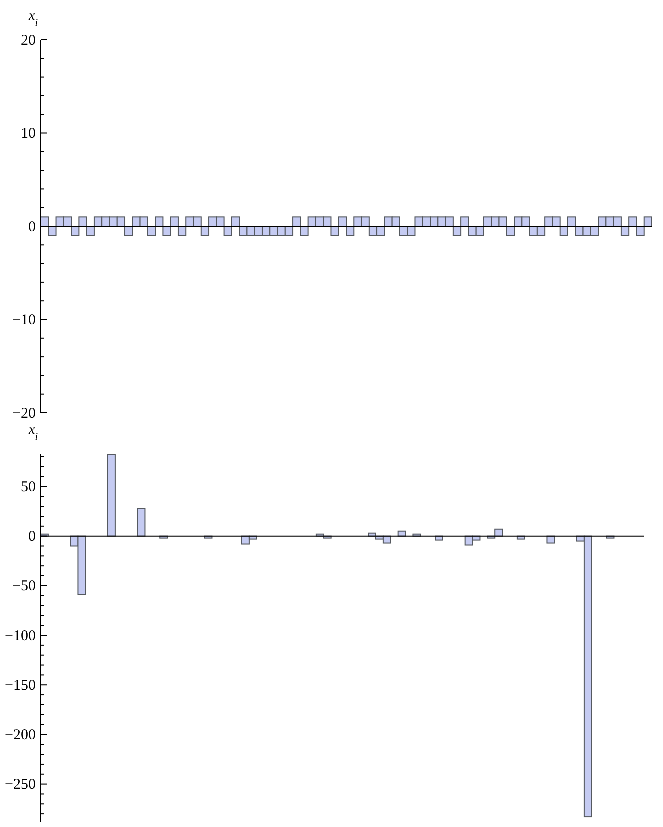 The image size is (663, 827). What do you see at coordinates (20, 636) in the screenshot?
I see `y-tick-label: −100` at bounding box center [20, 636].